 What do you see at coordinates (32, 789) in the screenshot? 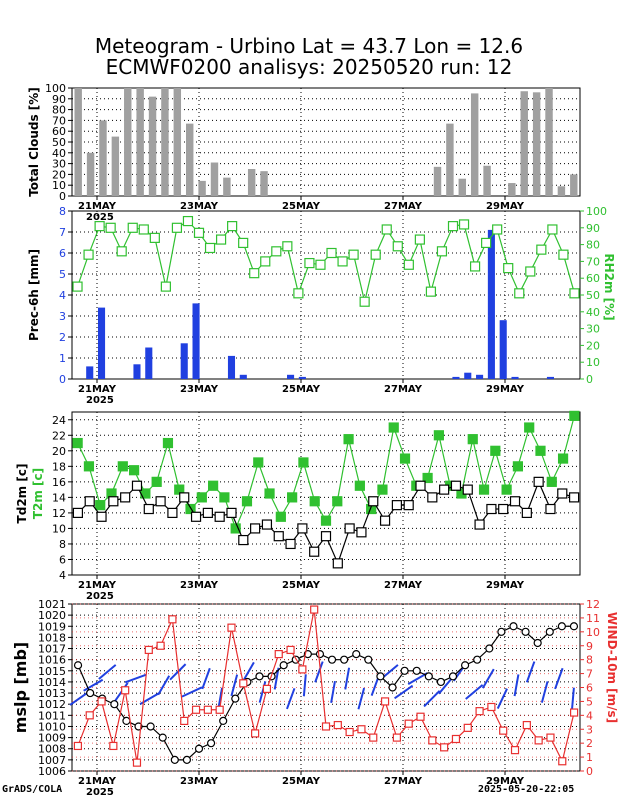
I see `footer-credit: GrADS/COLA` at bounding box center [32, 789].